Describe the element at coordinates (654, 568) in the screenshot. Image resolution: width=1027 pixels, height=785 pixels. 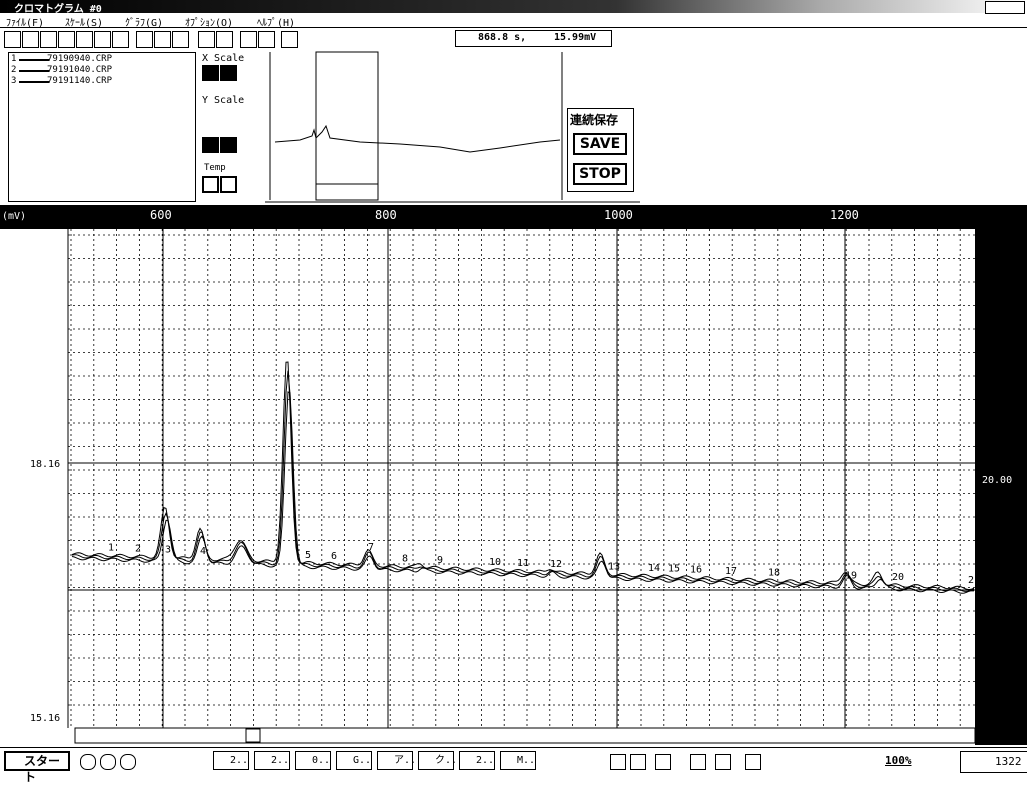
I see `peak-label: 14` at that location.